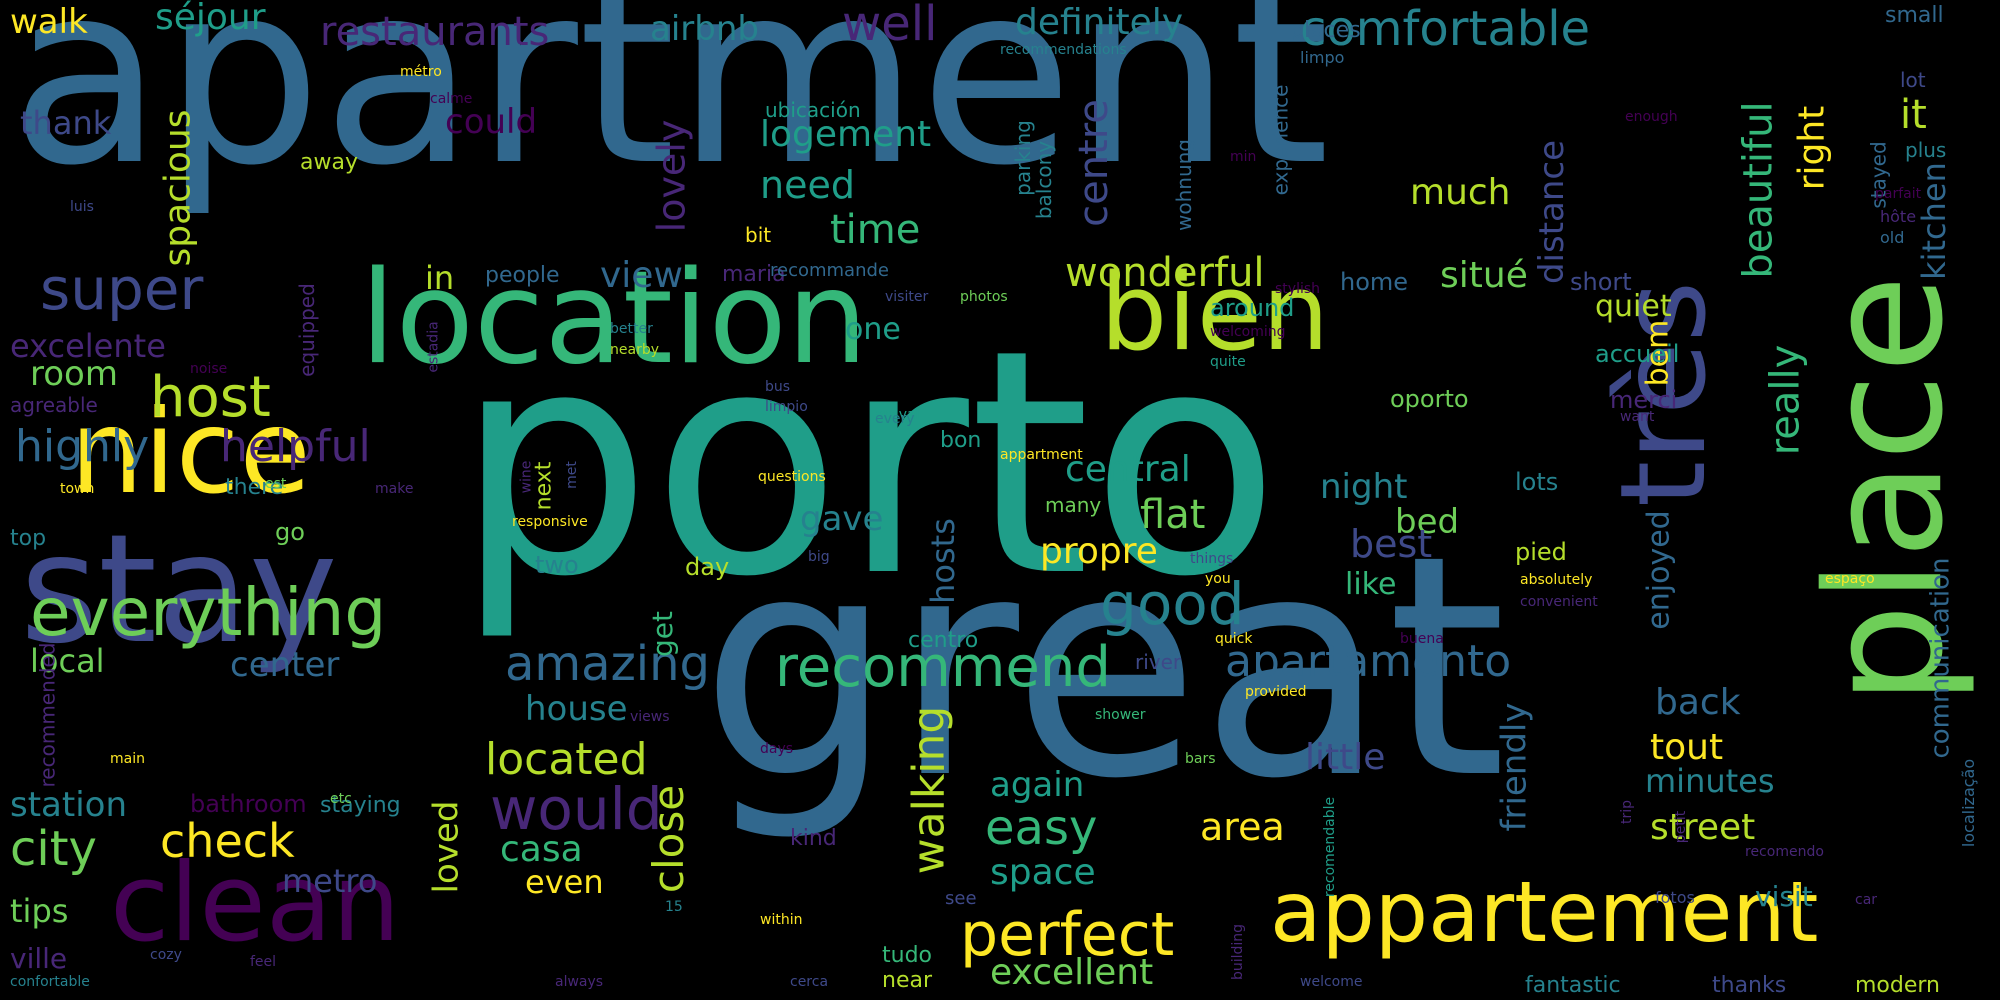 This screenshot has height=1000, width=2000. What do you see at coordinates (576, 709) in the screenshot?
I see `word: house` at bounding box center [576, 709].